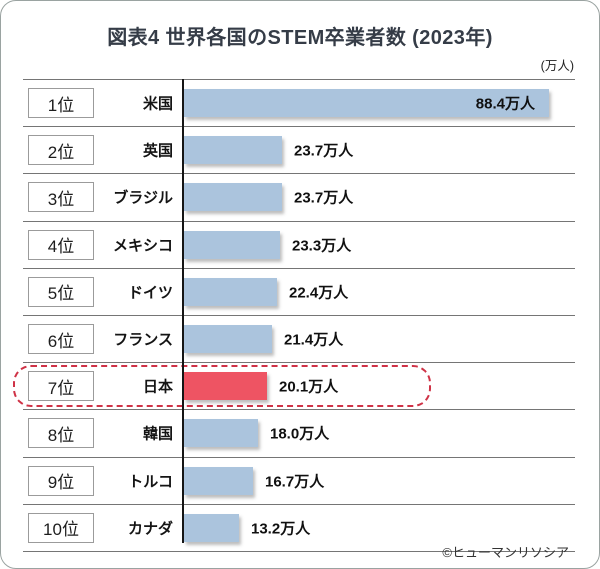 This screenshot has width=600, height=569. What do you see at coordinates (281, 529) in the screenshot?
I see `value-label: 13.2万人` at bounding box center [281, 529].